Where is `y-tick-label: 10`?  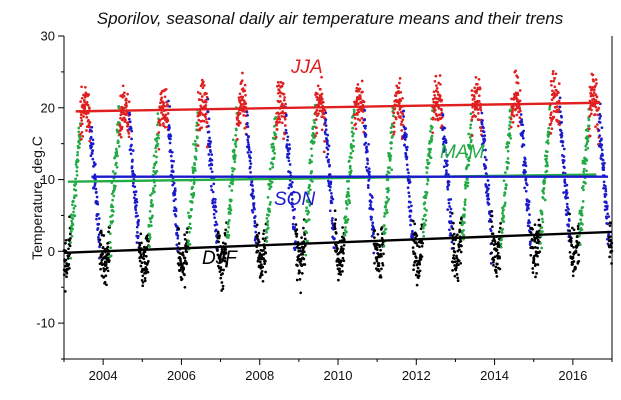
y-tick-label: 10 is located at coordinates (48, 179).